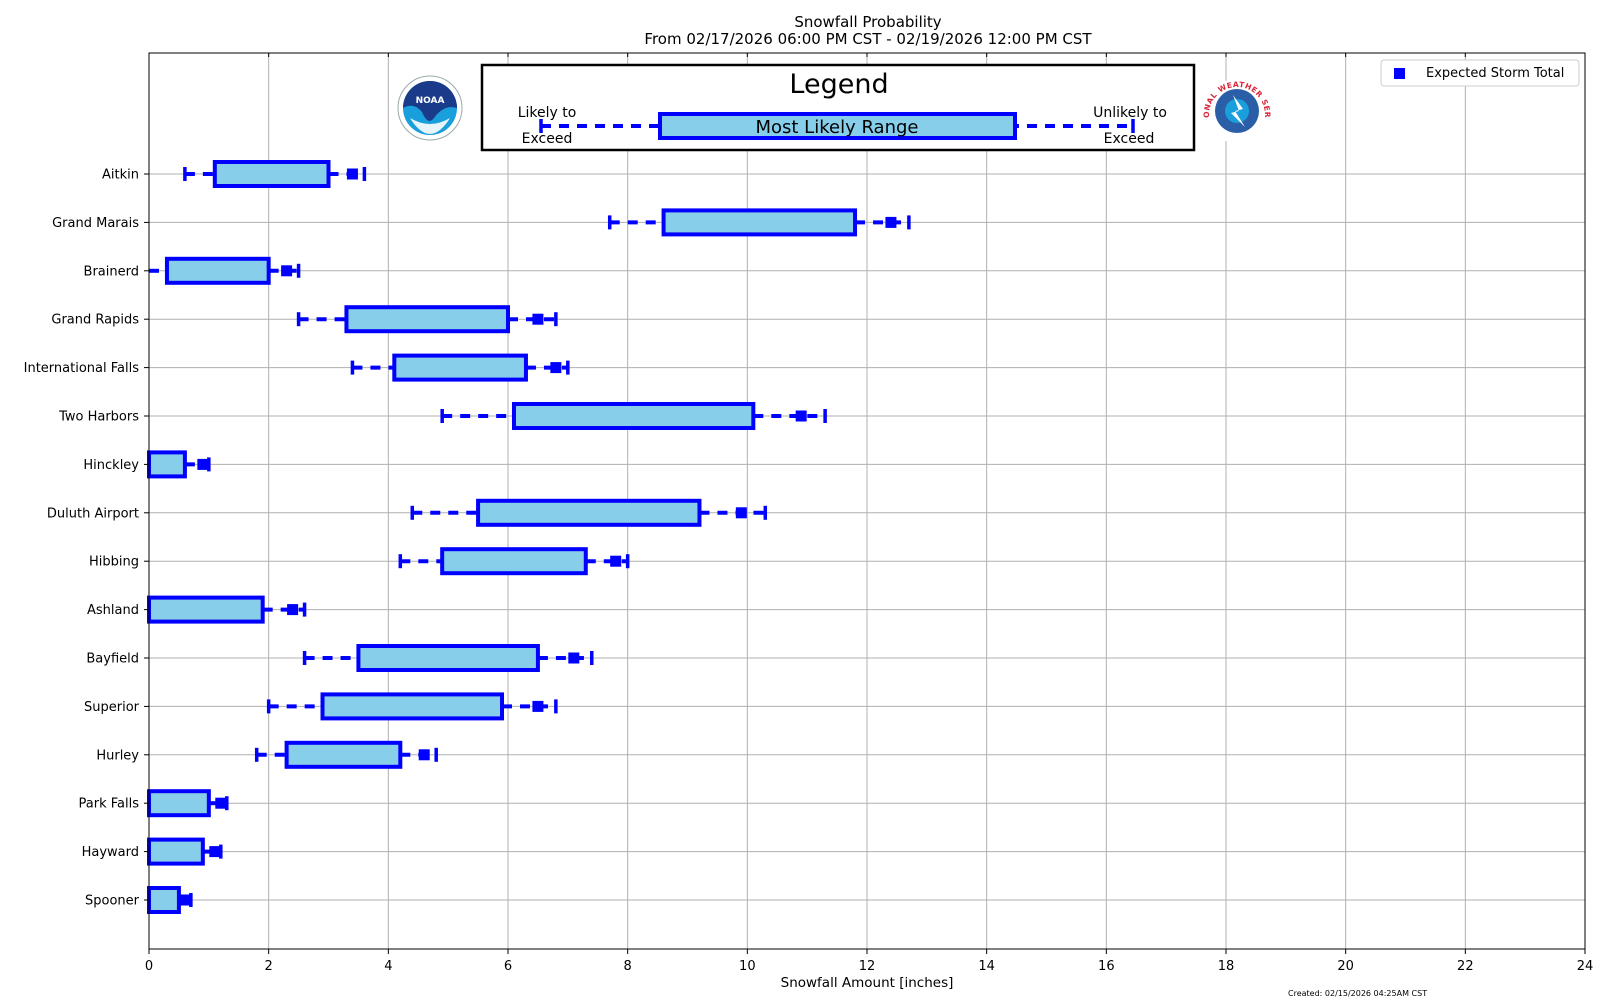 The height and width of the screenshot is (1000, 1600). Describe the element at coordinates (1130, 113) in the screenshot. I see `legend-right-label-1: Unlikely to` at that location.